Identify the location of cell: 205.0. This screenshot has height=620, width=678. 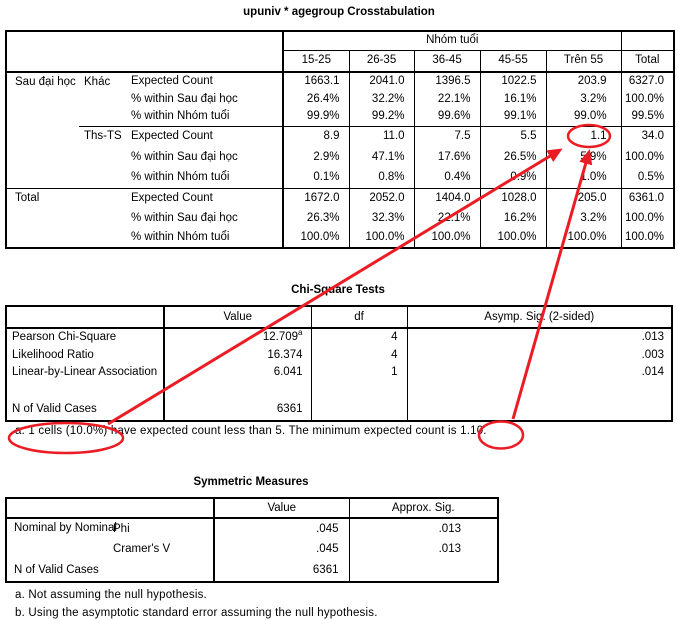
(584, 197).